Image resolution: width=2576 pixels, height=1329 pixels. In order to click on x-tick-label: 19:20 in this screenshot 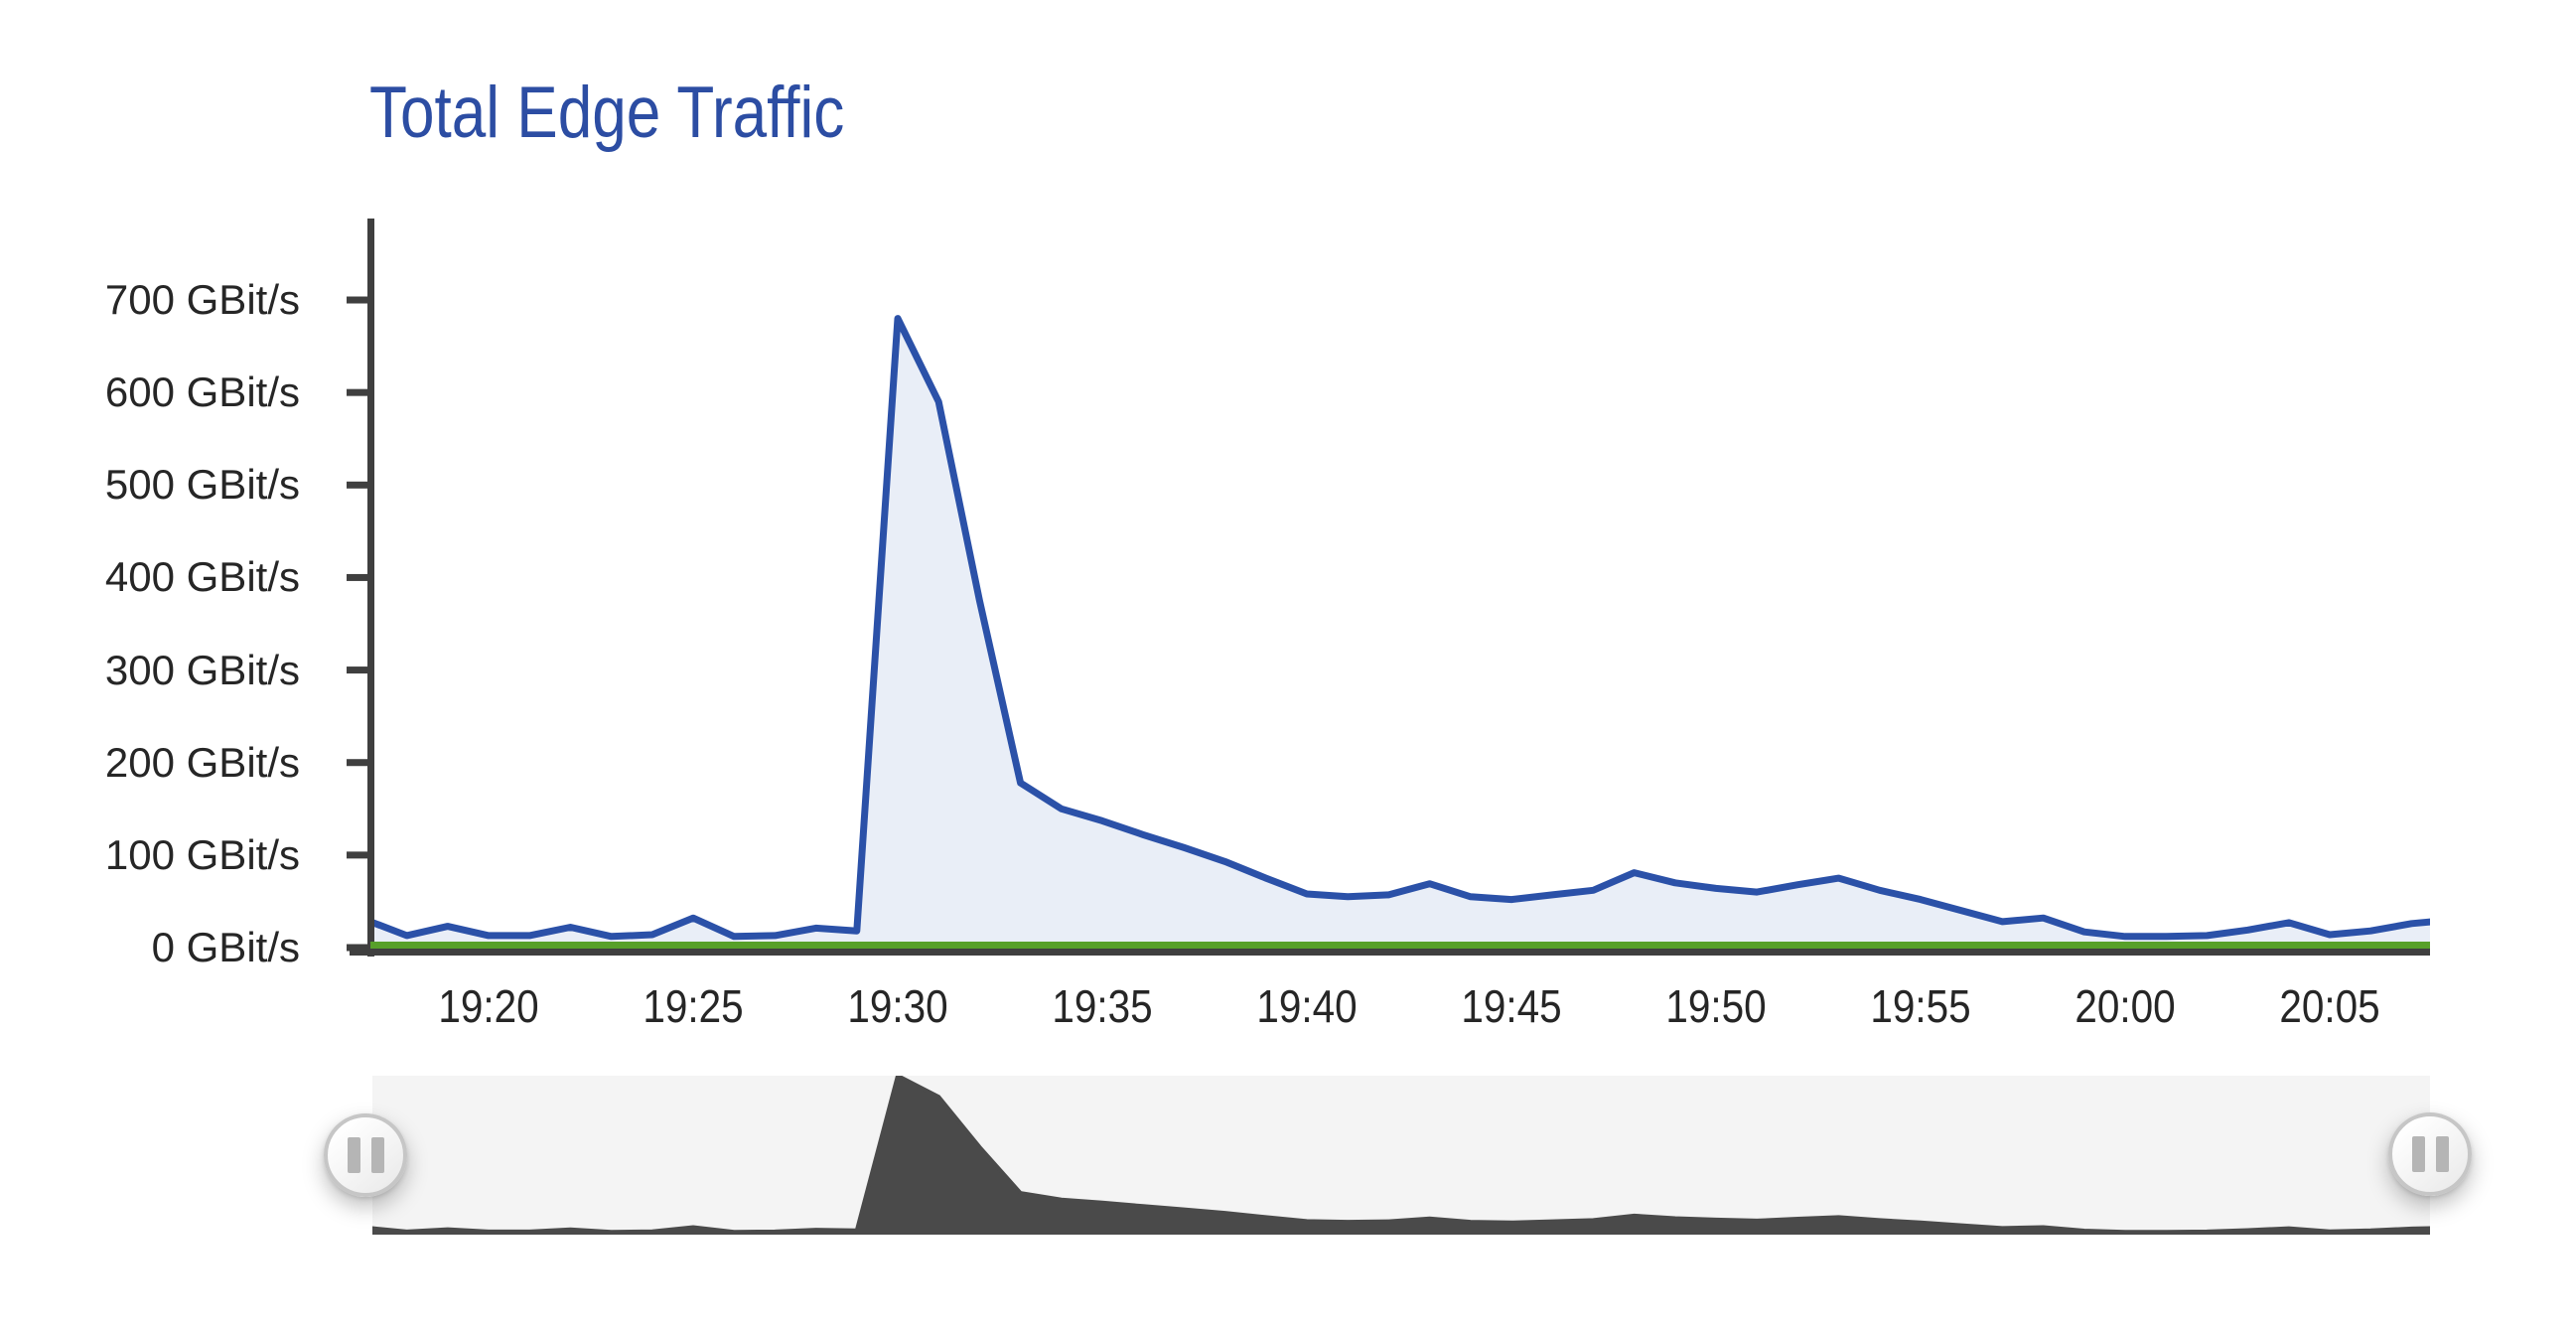, I will do `click(489, 1006)`.